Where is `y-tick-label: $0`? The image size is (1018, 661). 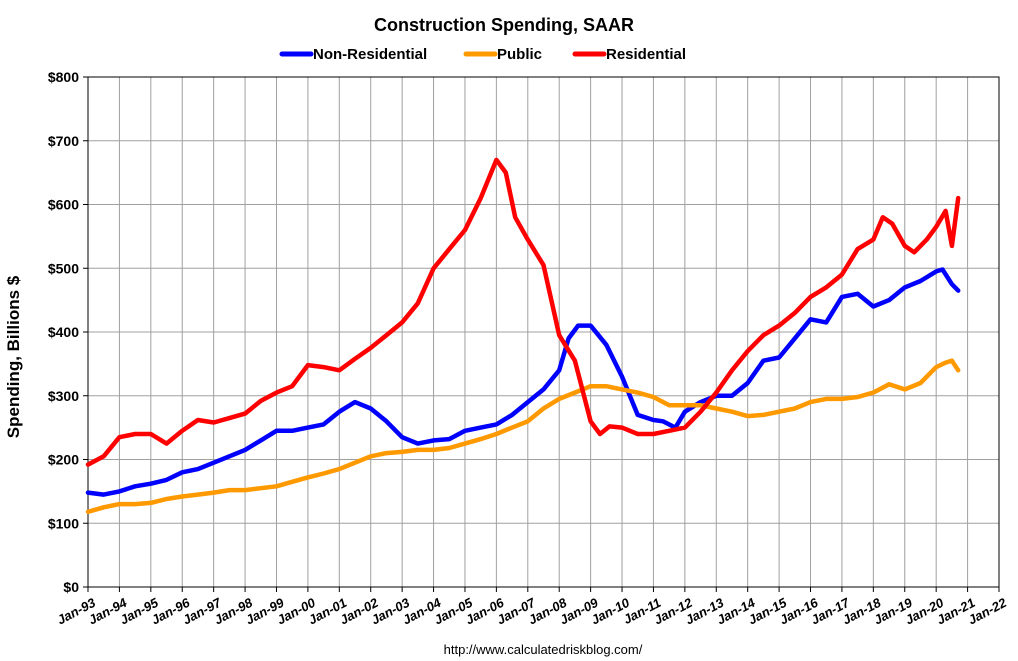
y-tick-label: $0 is located at coordinates (71, 587).